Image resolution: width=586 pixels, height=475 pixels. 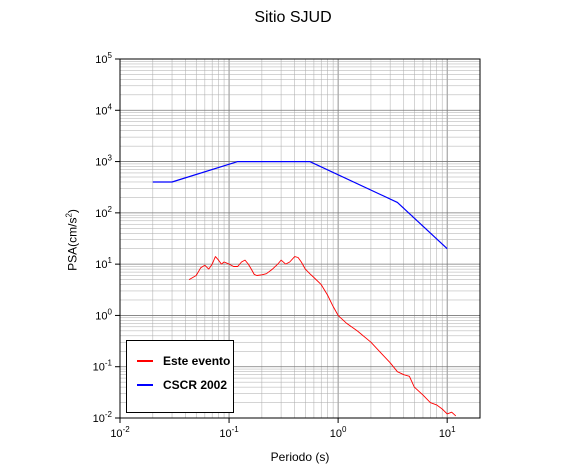 What do you see at coordinates (103, 161) in the screenshot?
I see `y-tick-label: 10³` at bounding box center [103, 161].